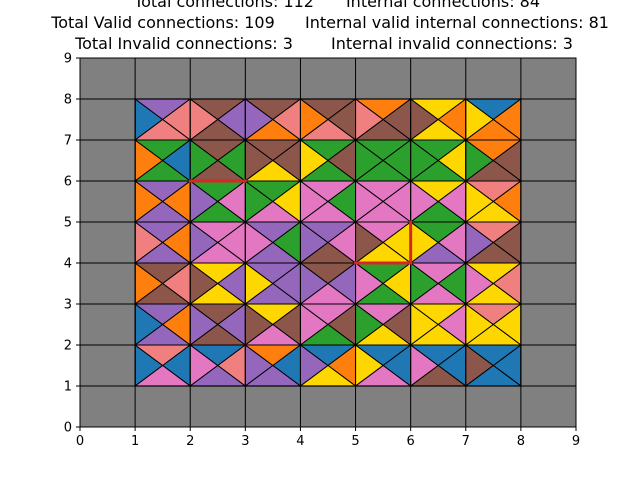  What do you see at coordinates (68, 305) in the screenshot?
I see `y-tick-label: 3` at bounding box center [68, 305].